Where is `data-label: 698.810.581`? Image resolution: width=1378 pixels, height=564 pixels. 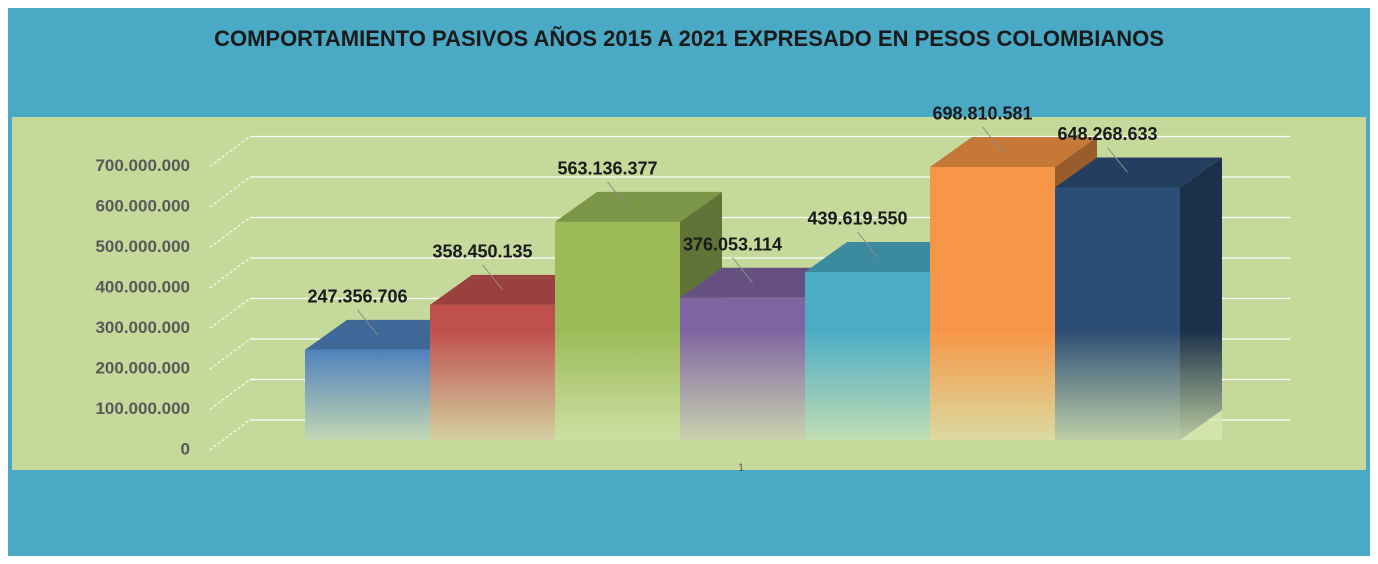 data-label: 698.810.581 is located at coordinates (982, 114).